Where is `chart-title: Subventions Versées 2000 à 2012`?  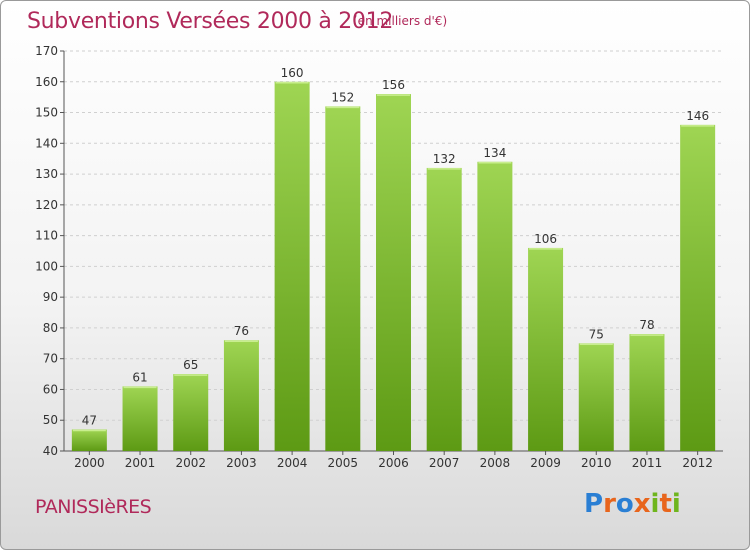 chart-title: Subventions Versées 2000 à 2012 is located at coordinates (210, 21).